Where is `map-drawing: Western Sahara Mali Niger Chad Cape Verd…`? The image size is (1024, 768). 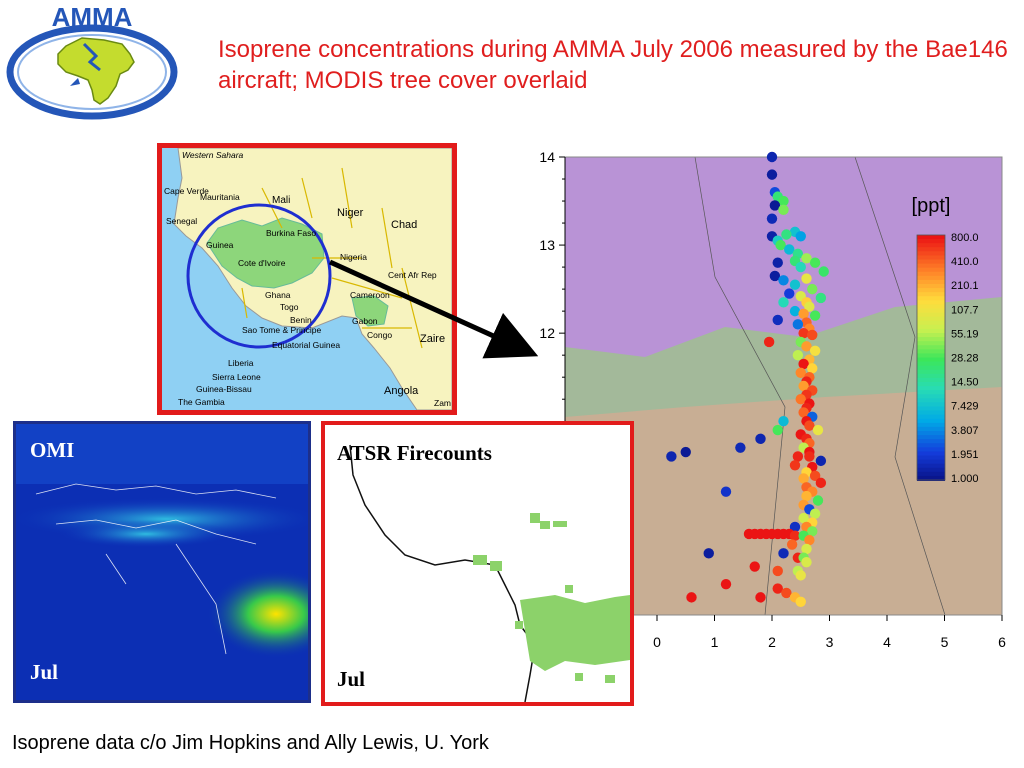
map-drawing: Western Sahara Mali Niger Chad Cape Verd… is located at coordinates (307, 279).